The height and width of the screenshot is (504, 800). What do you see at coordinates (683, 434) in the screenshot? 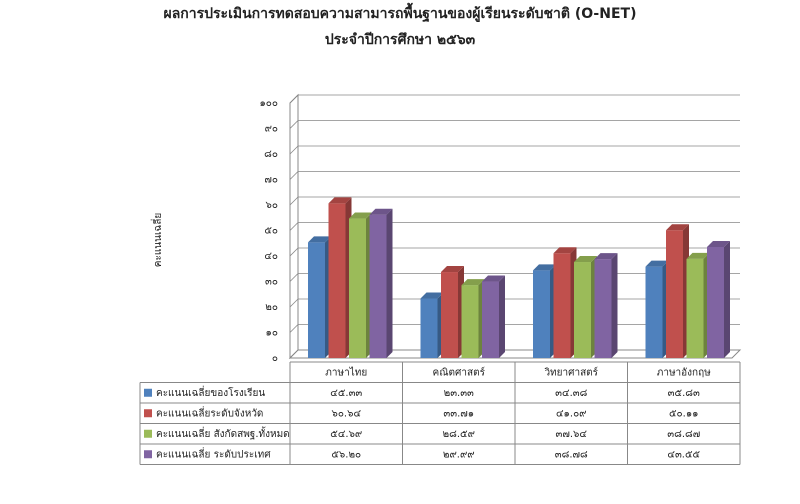
I see `data-label: ๓๘.๘๗` at bounding box center [683, 434].